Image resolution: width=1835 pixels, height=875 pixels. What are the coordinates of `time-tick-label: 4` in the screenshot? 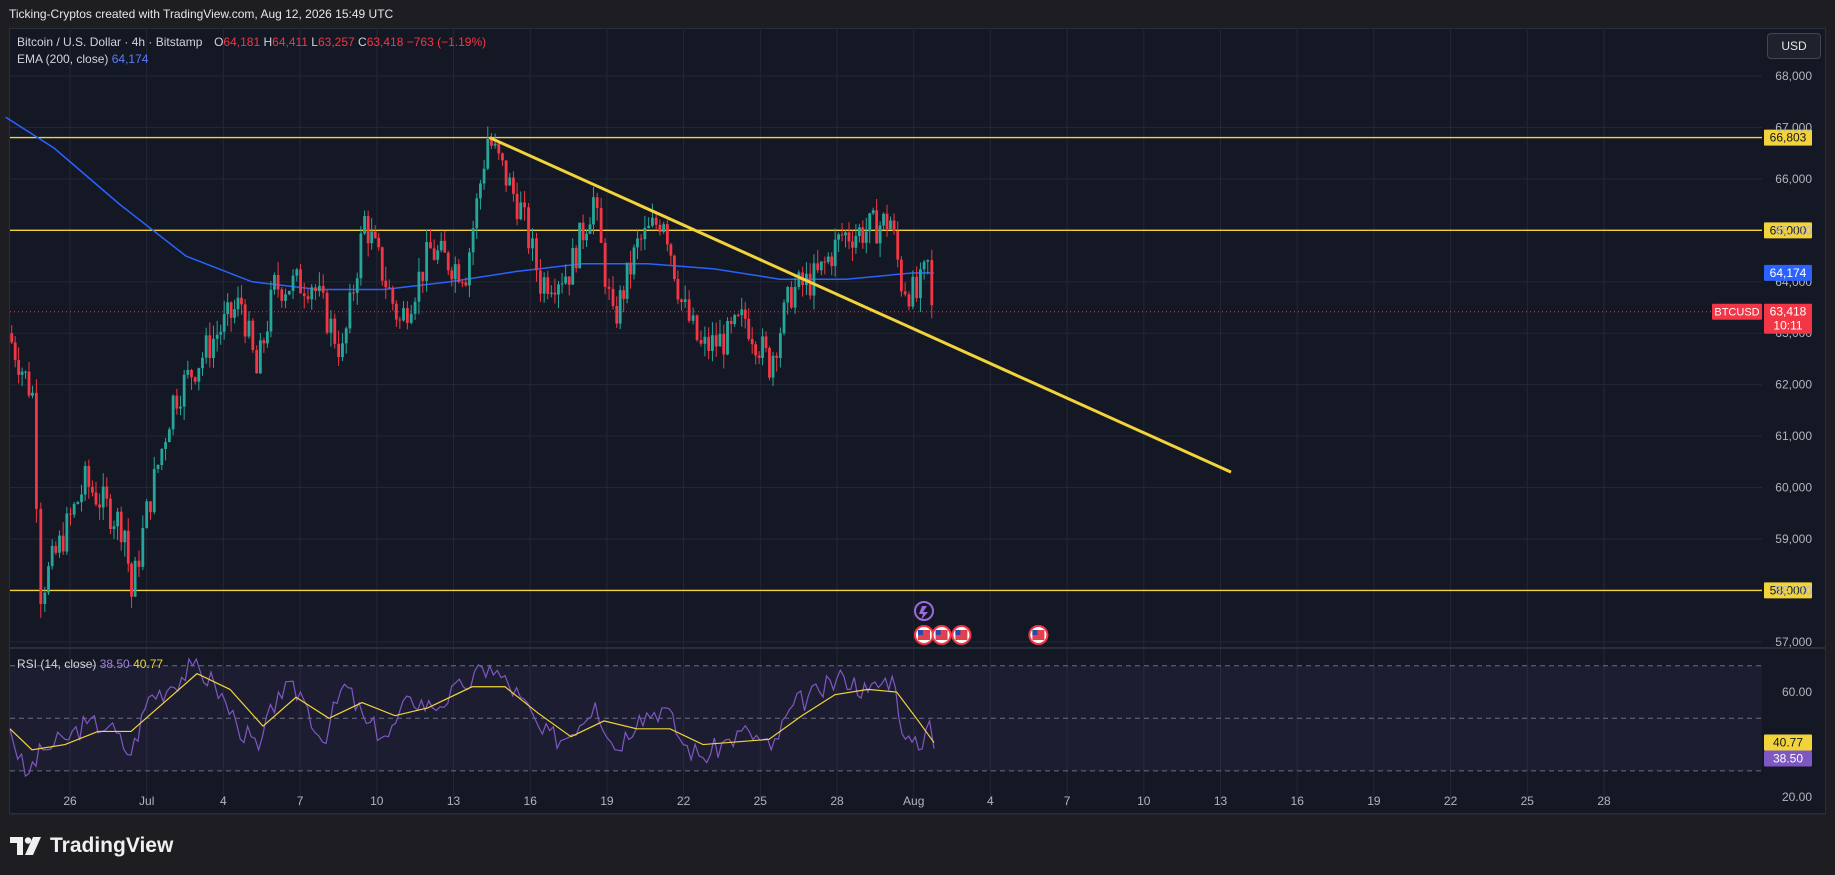 It's located at (223, 801).